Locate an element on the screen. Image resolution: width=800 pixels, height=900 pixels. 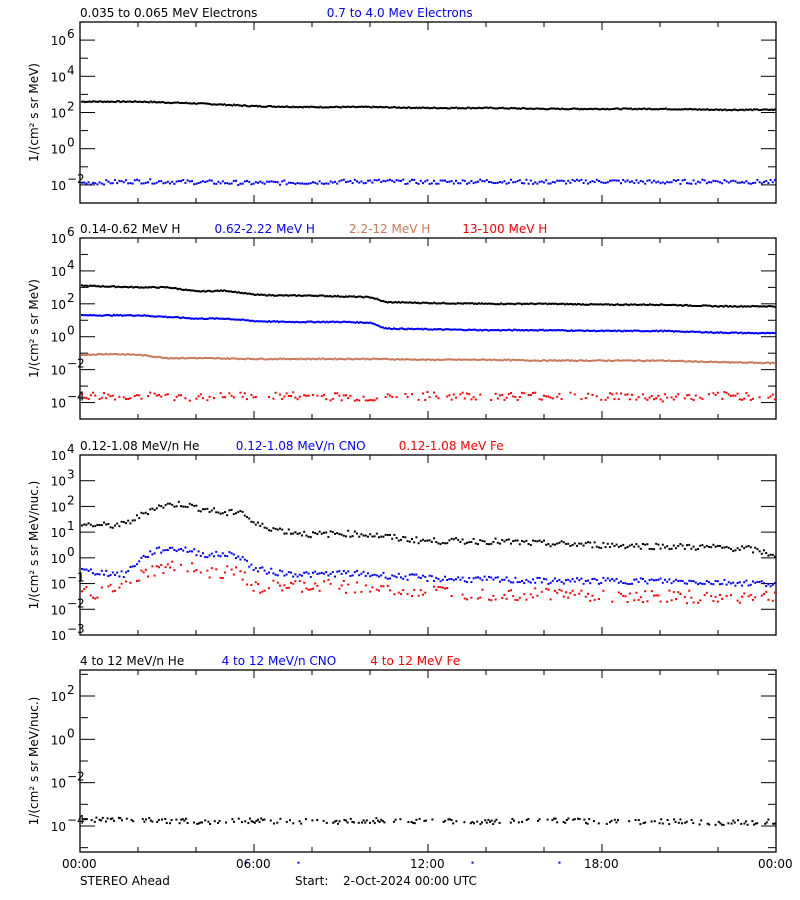
legend-entry: 0.7 to 4.0 Mev Electrons is located at coordinates (400, 13).